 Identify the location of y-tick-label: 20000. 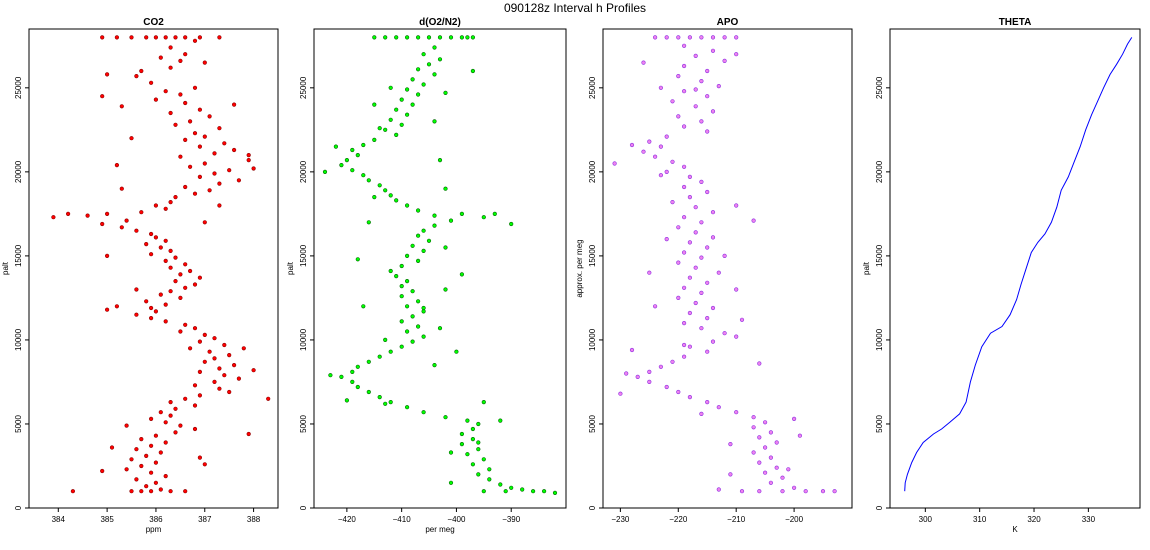
(879, 171).